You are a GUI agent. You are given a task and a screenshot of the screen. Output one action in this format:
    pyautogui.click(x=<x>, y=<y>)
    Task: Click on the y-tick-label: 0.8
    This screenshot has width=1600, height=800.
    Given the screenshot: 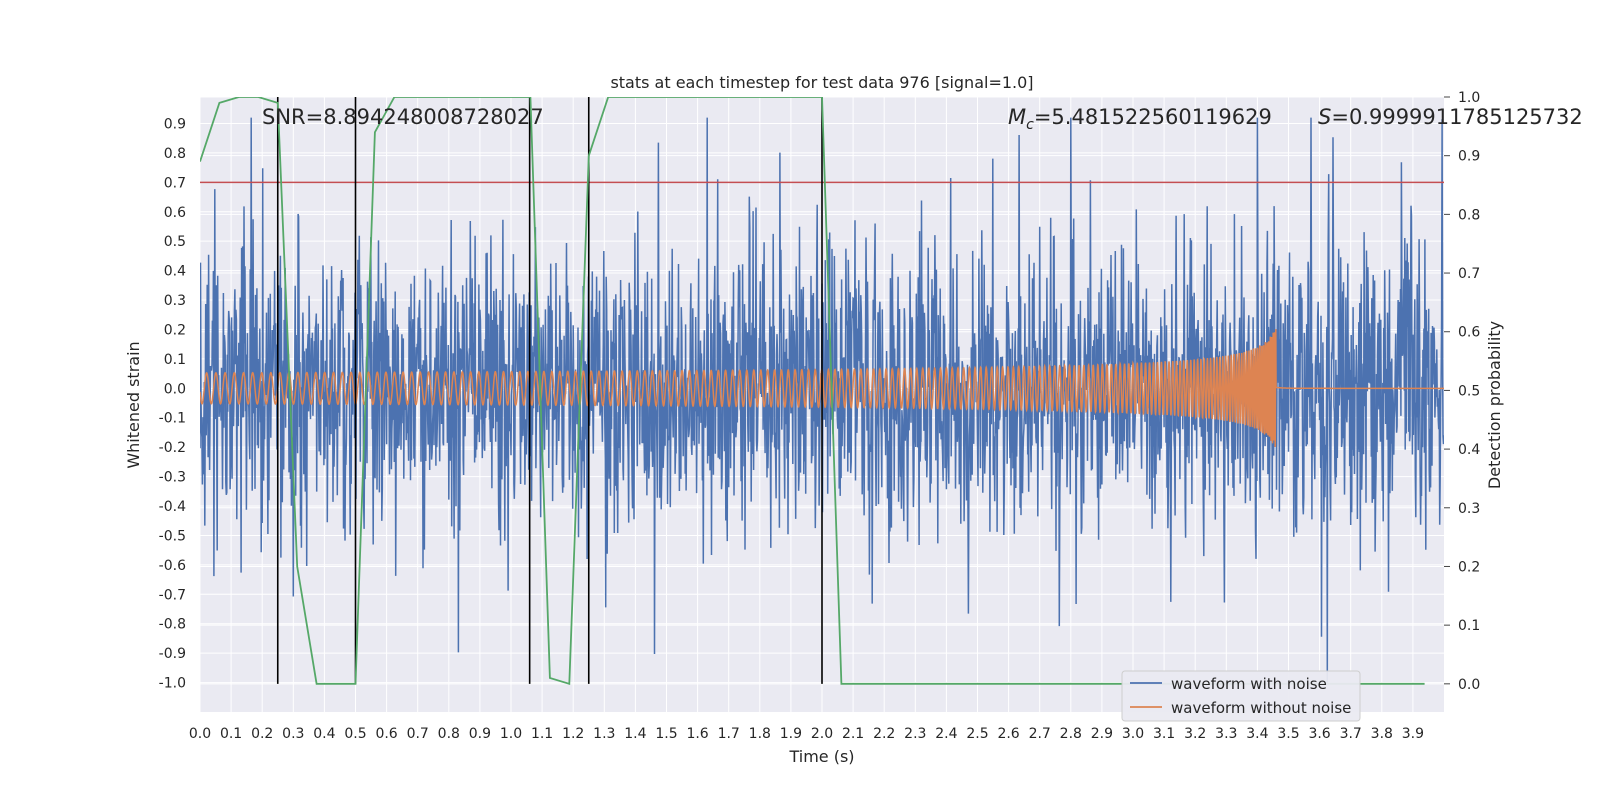 What is the action you would take?
    pyautogui.click(x=175, y=154)
    